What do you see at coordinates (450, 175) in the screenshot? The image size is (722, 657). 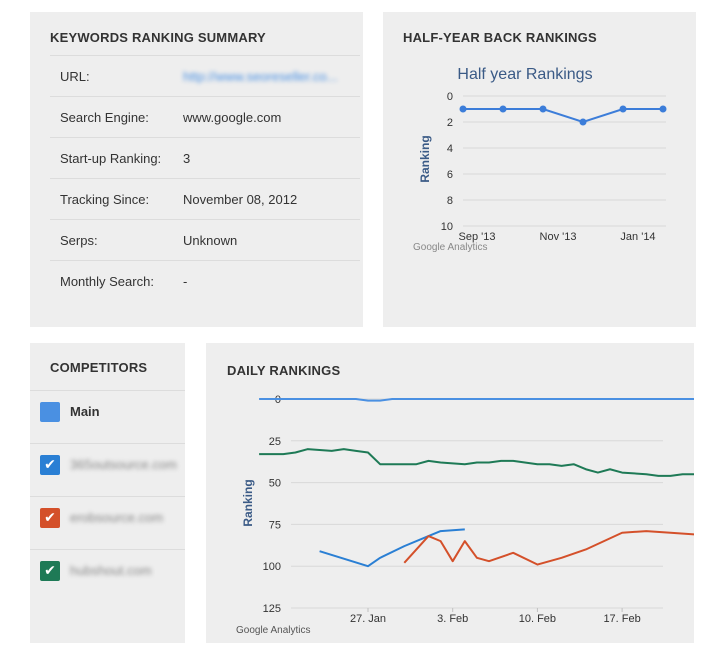 I see `half-y-tick-label: 6` at bounding box center [450, 175].